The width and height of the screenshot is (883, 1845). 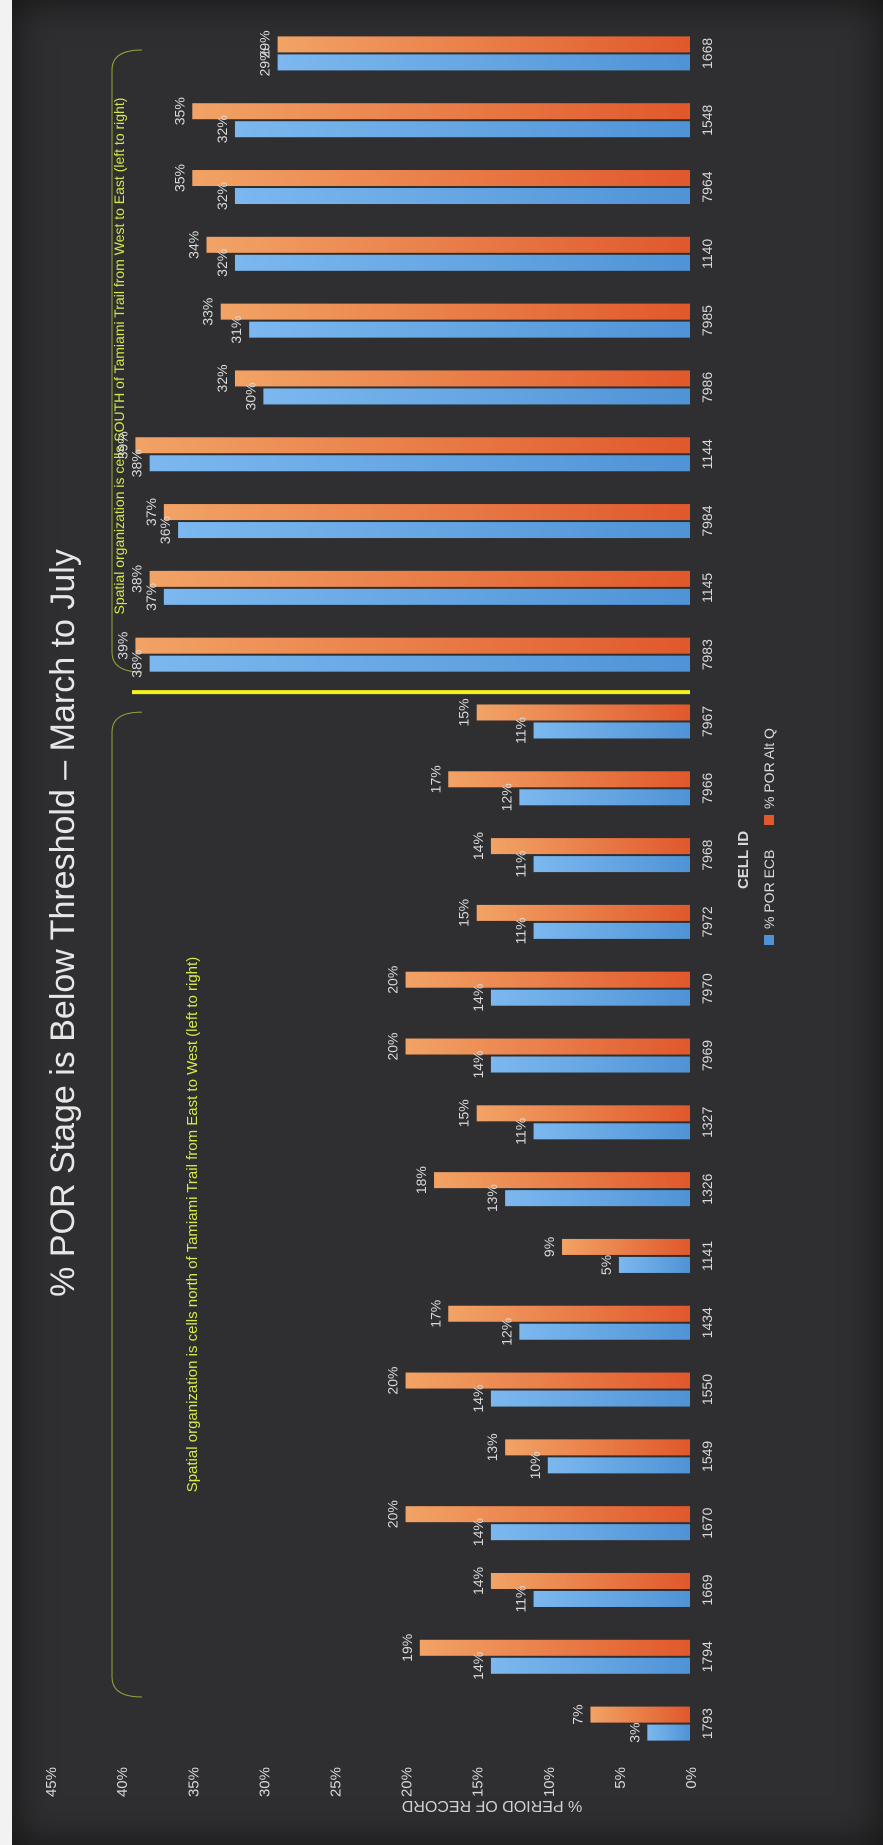 What do you see at coordinates (407, 1782) in the screenshot?
I see `y-tick-label: 20%` at bounding box center [407, 1782].